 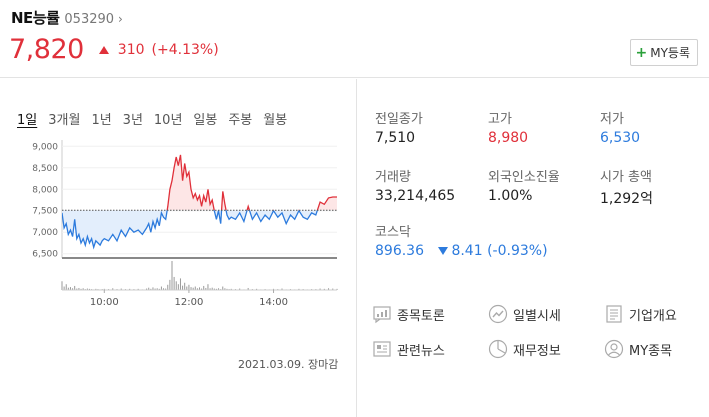 What do you see at coordinates (653, 316) in the screenshot?
I see `link-label: 기업개요` at bounding box center [653, 316].